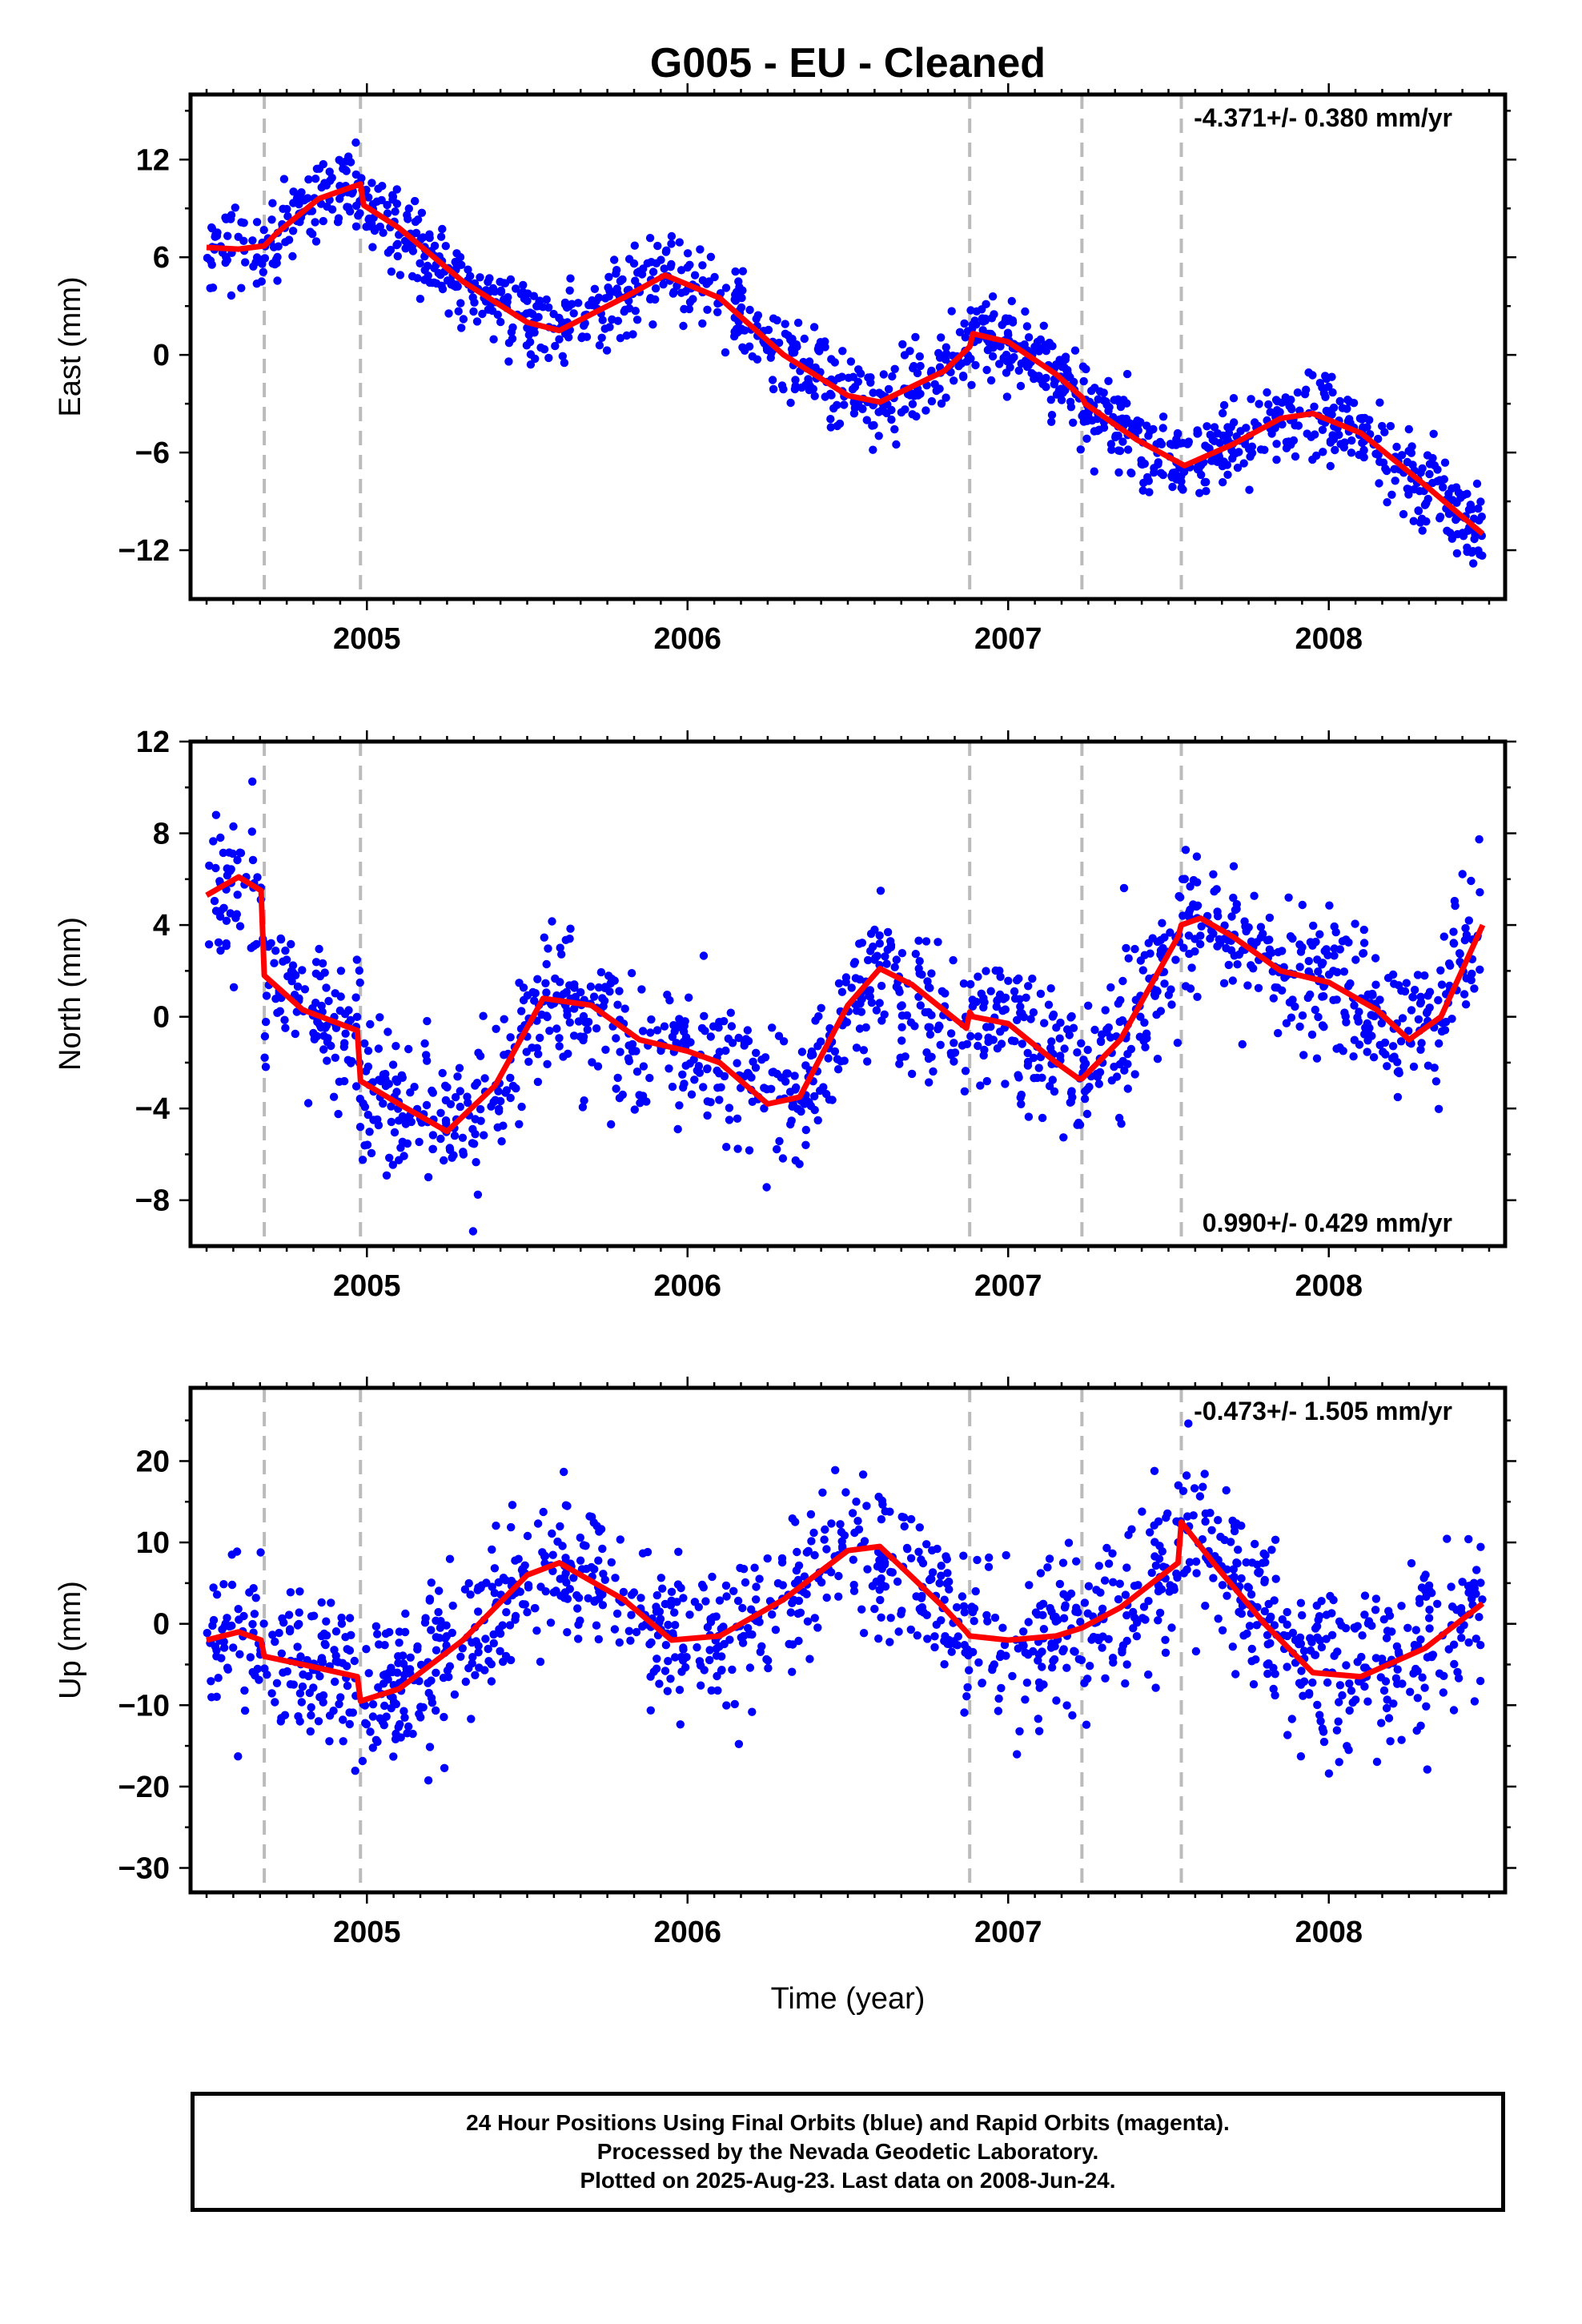 Image resolution: width=1582 pixels, height=2324 pixels. I want to click on y-axis-label: East (mm), so click(70, 346).